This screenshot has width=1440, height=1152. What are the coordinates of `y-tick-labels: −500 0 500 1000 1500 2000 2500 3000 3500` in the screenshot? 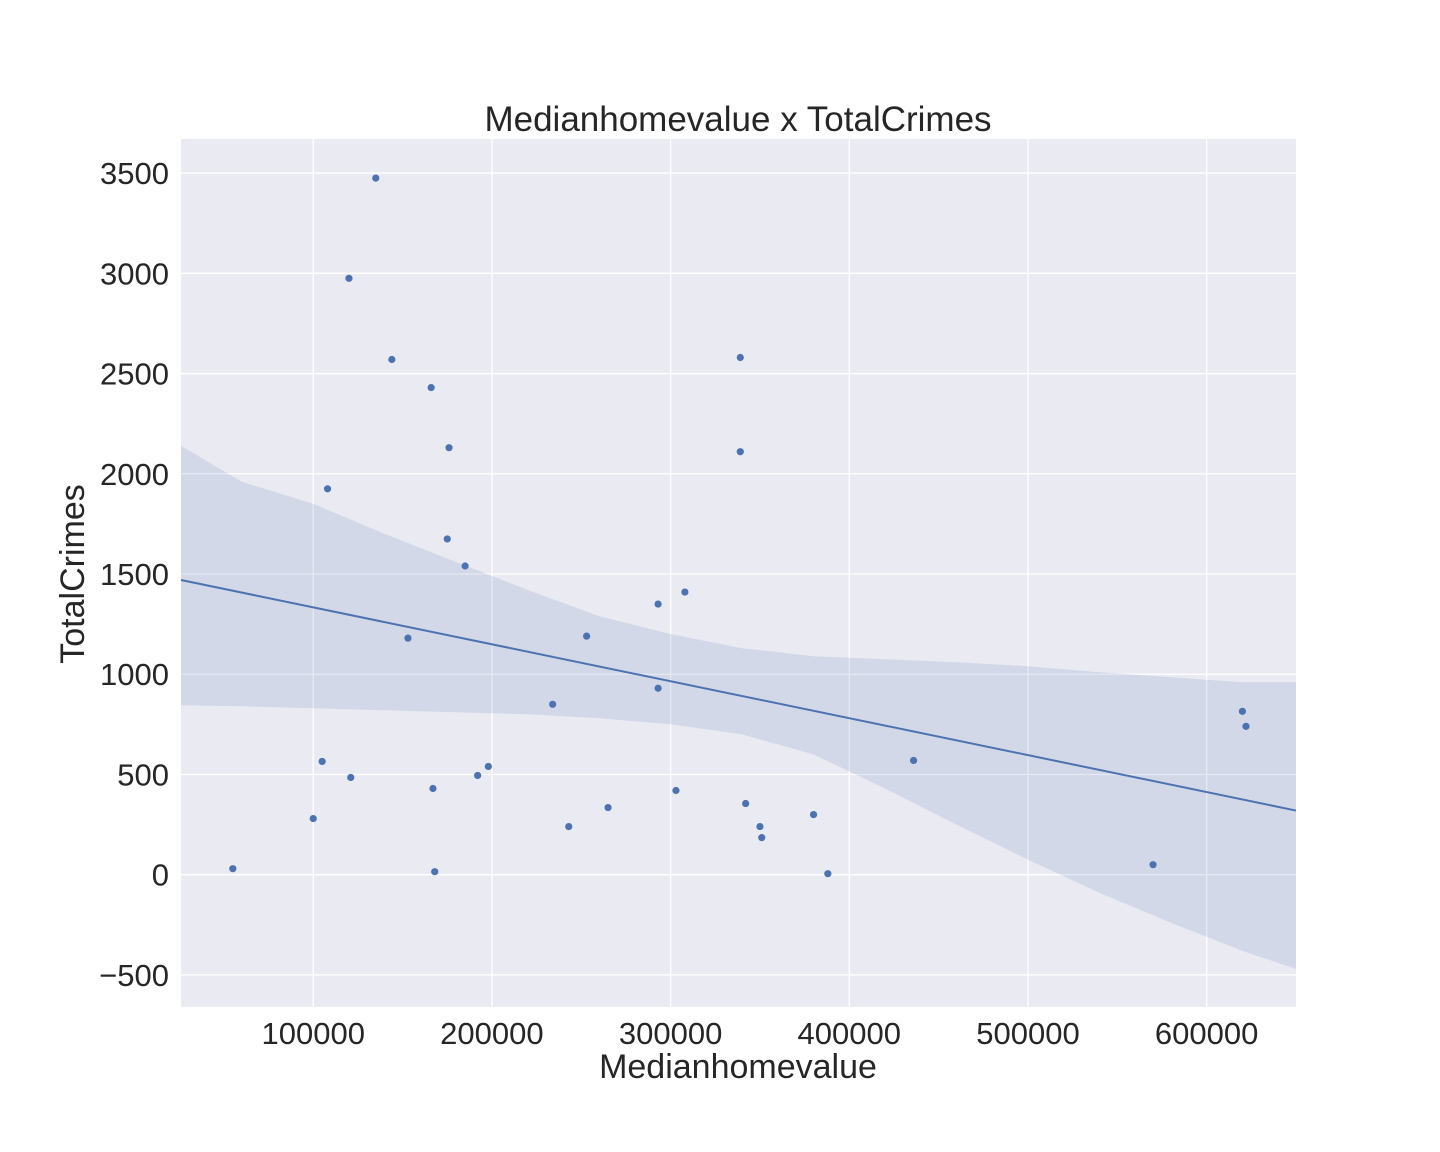 It's located at (134, 574).